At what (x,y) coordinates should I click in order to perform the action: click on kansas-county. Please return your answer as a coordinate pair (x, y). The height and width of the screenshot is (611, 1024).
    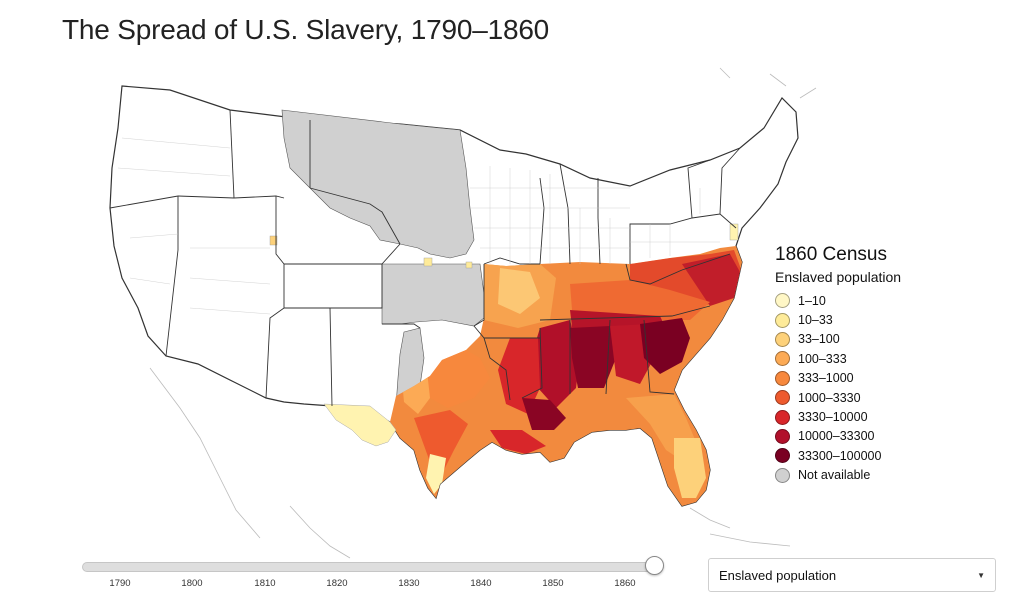
    Looking at the image, I should click on (428, 262).